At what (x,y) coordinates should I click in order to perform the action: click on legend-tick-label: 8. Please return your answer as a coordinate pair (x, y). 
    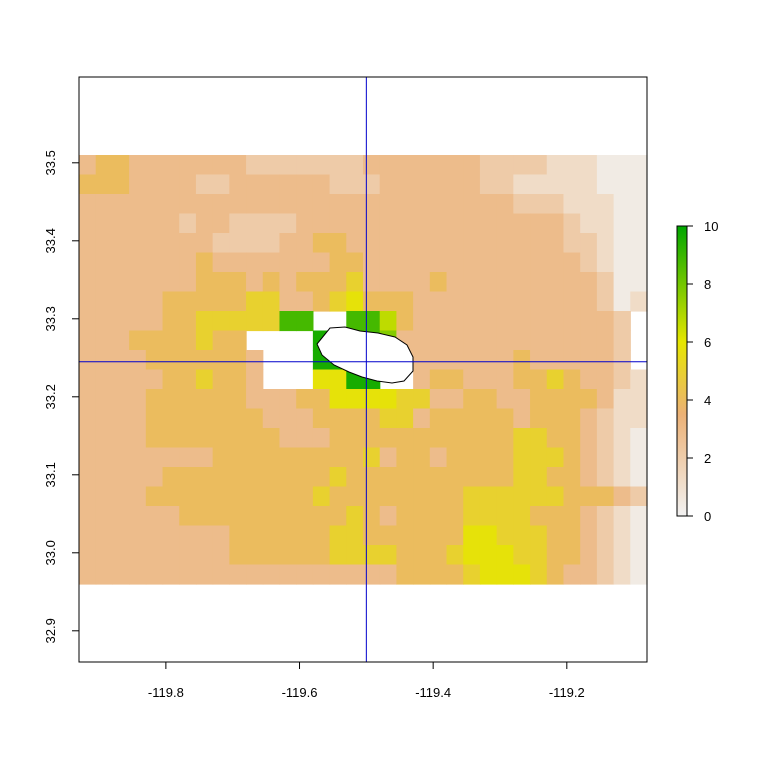
    Looking at the image, I should click on (707, 284).